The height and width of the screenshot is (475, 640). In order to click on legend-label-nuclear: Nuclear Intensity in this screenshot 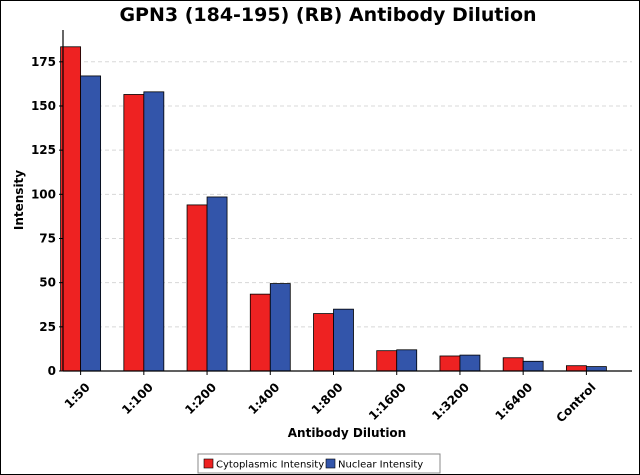, I will do `click(380, 465)`.